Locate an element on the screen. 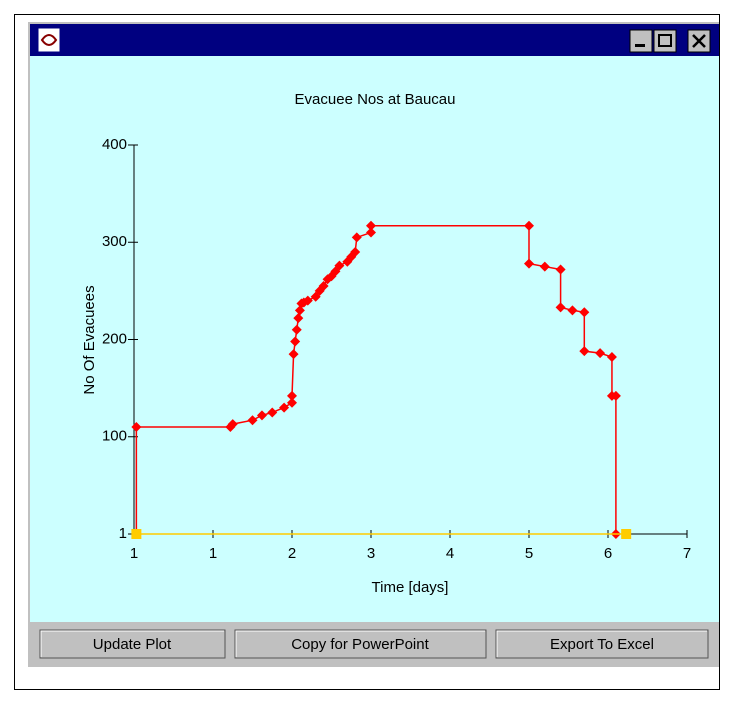 This screenshot has width=734, height=706. window-controls is located at coordinates (670, 41).